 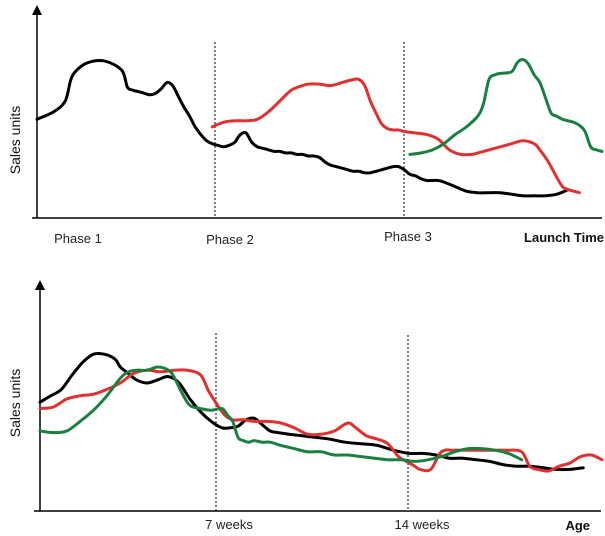 What do you see at coordinates (15, 140) in the screenshot?
I see `y-axis-title-top: Sales units` at bounding box center [15, 140].